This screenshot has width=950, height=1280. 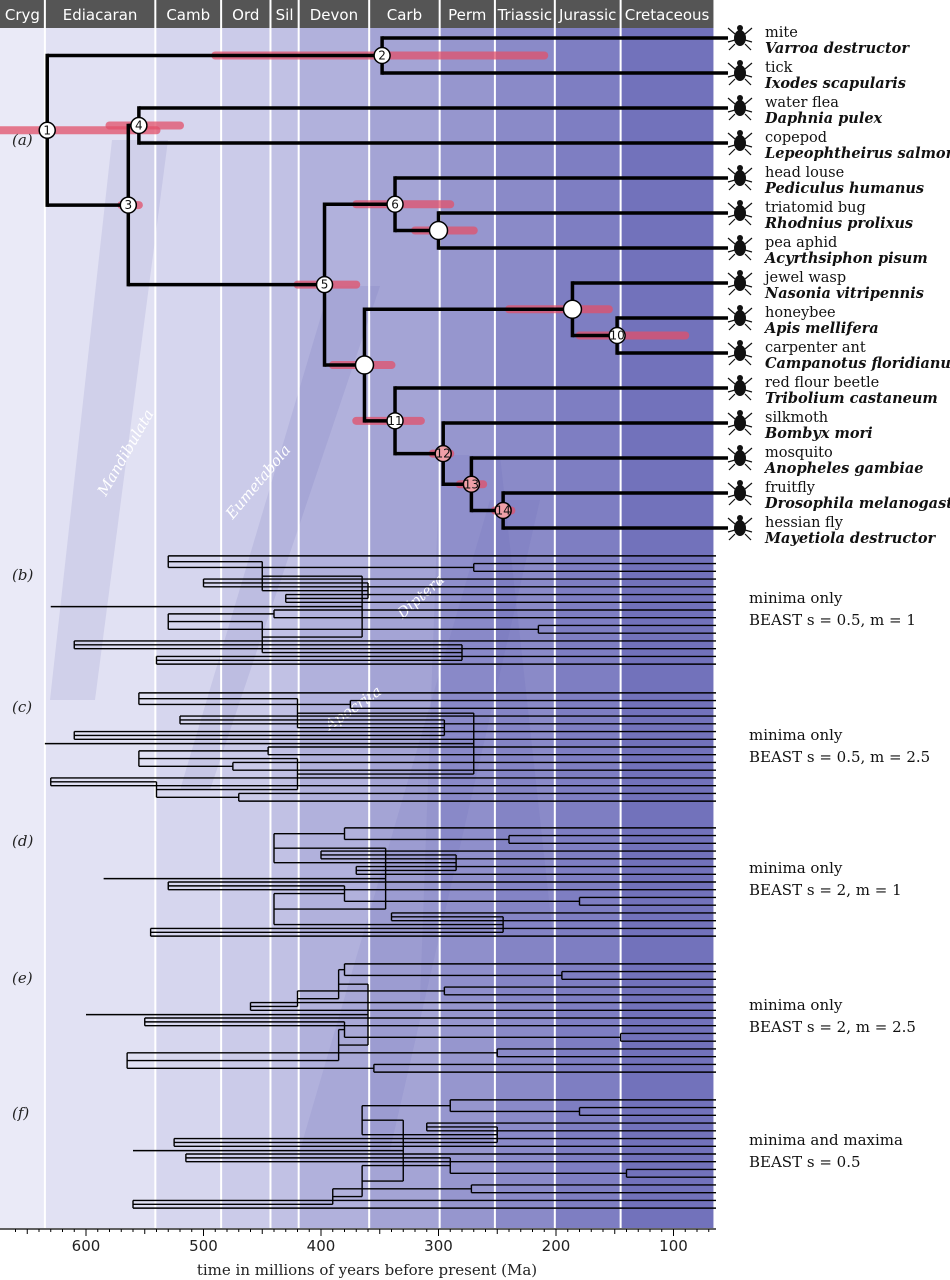 I want to click on taxon-species-name: Tribolium castaneum, so click(x=851, y=398).